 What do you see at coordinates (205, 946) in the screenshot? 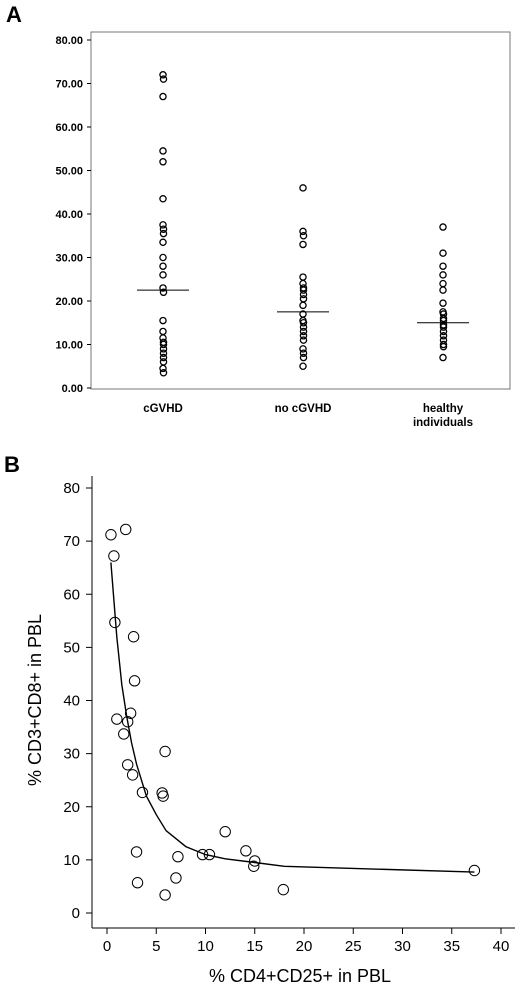
I see `panel-b-x-tick-label: 10` at bounding box center [205, 946].